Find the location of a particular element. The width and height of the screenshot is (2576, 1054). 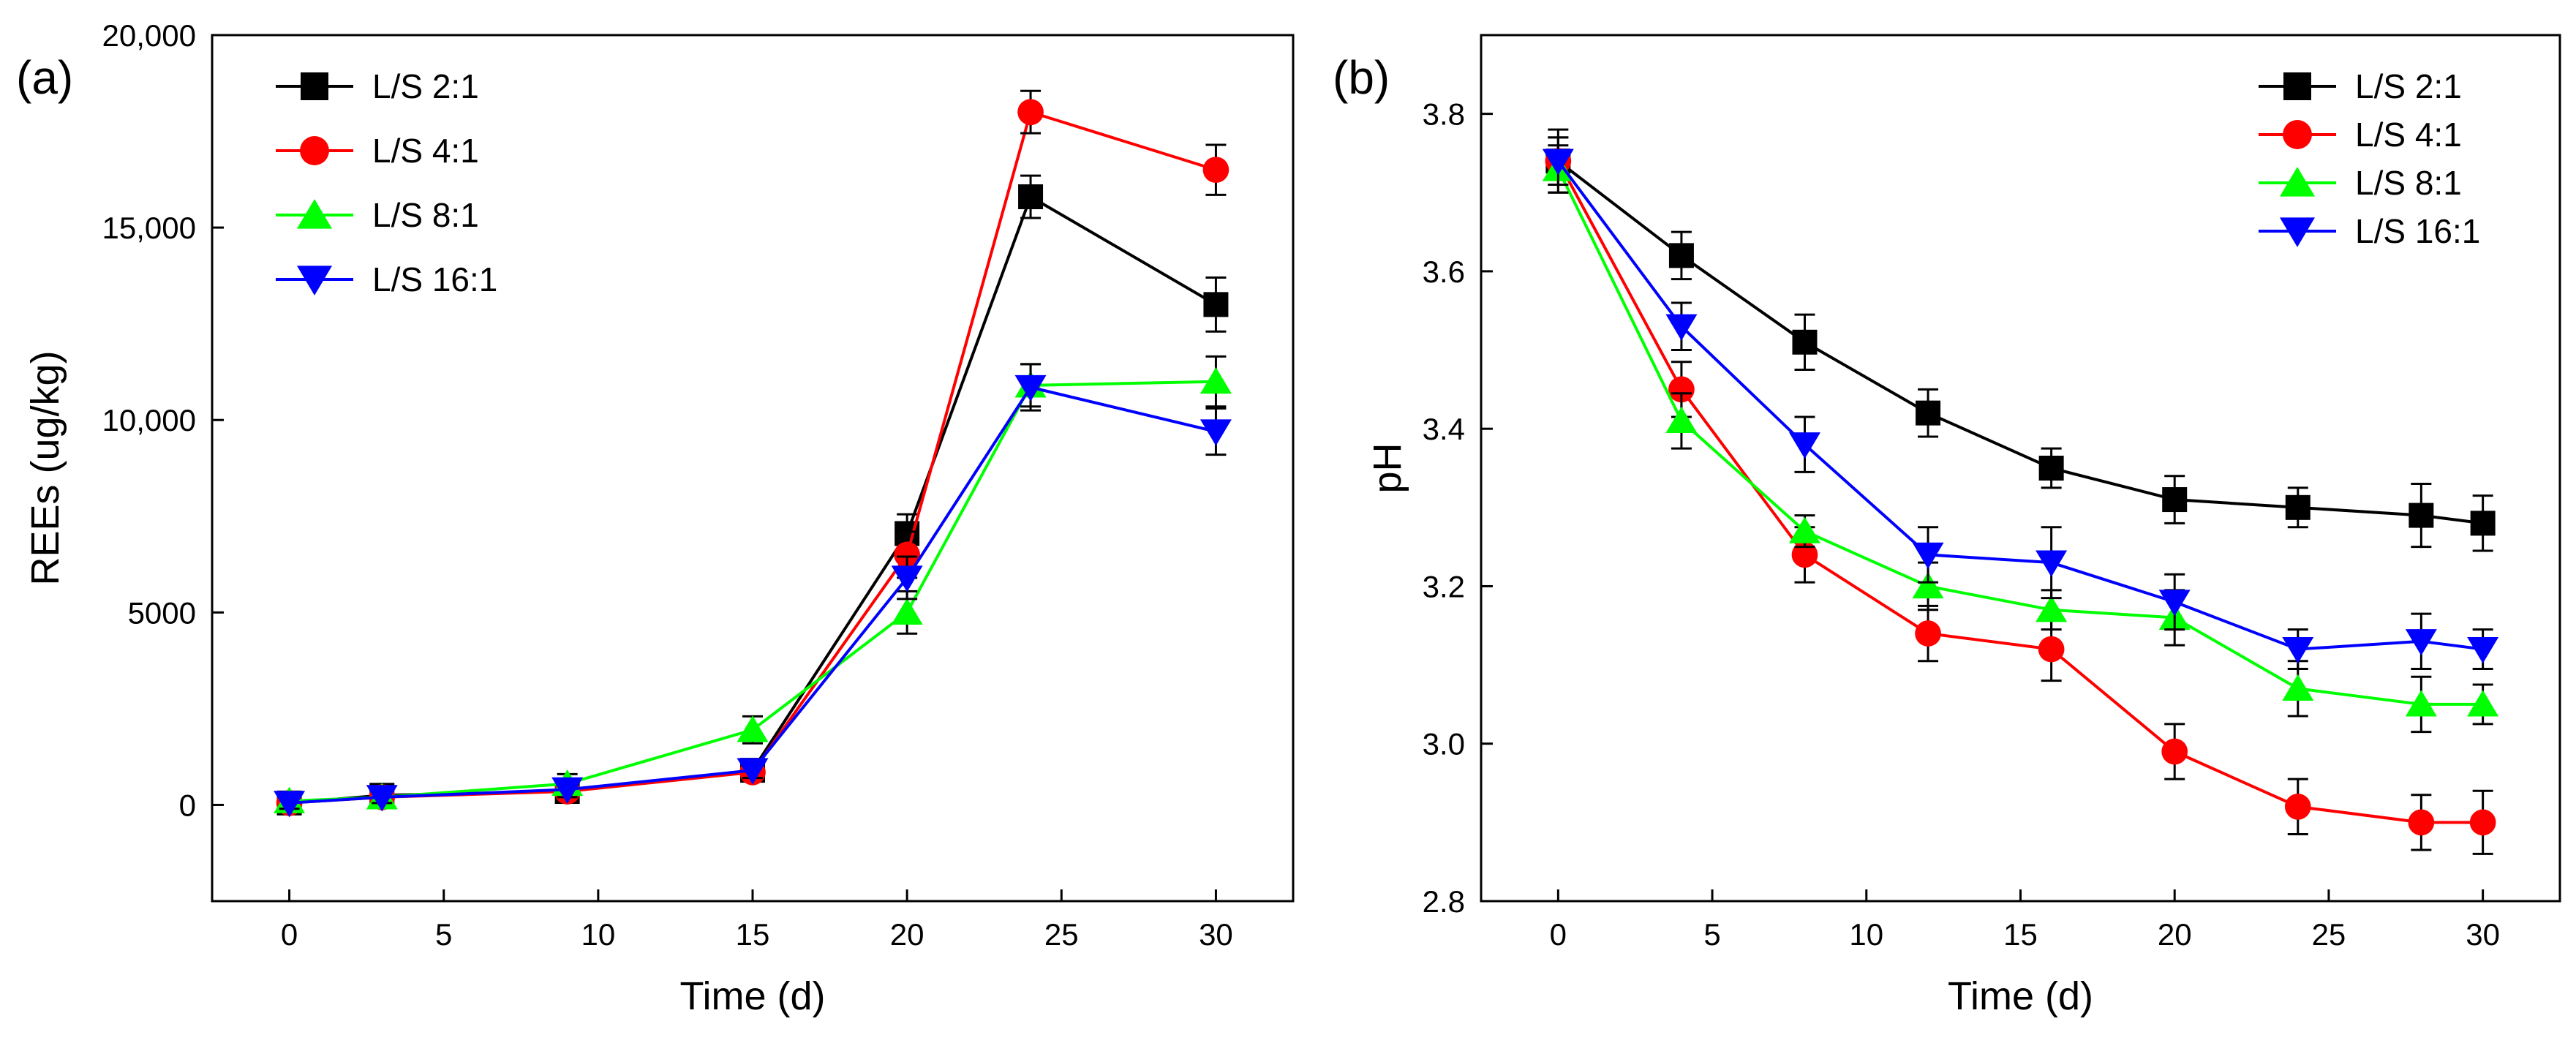

panel-b-x-tick-label: 30 is located at coordinates (2483, 934).